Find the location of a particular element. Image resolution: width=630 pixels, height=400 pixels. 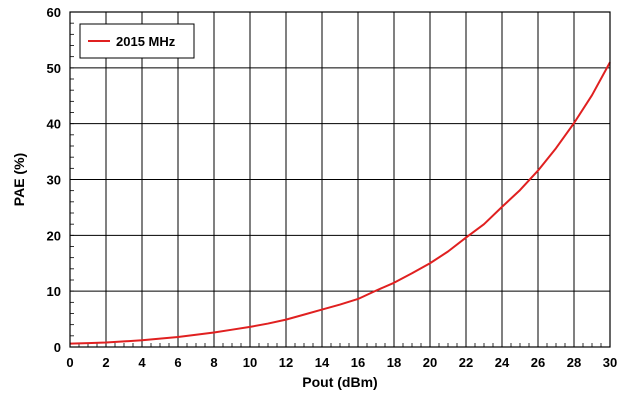

x-axis-tick-labels: 0 2 4 6 8 10 12 14 16 18 20 22 24 26 28 30 is located at coordinates (341, 362).